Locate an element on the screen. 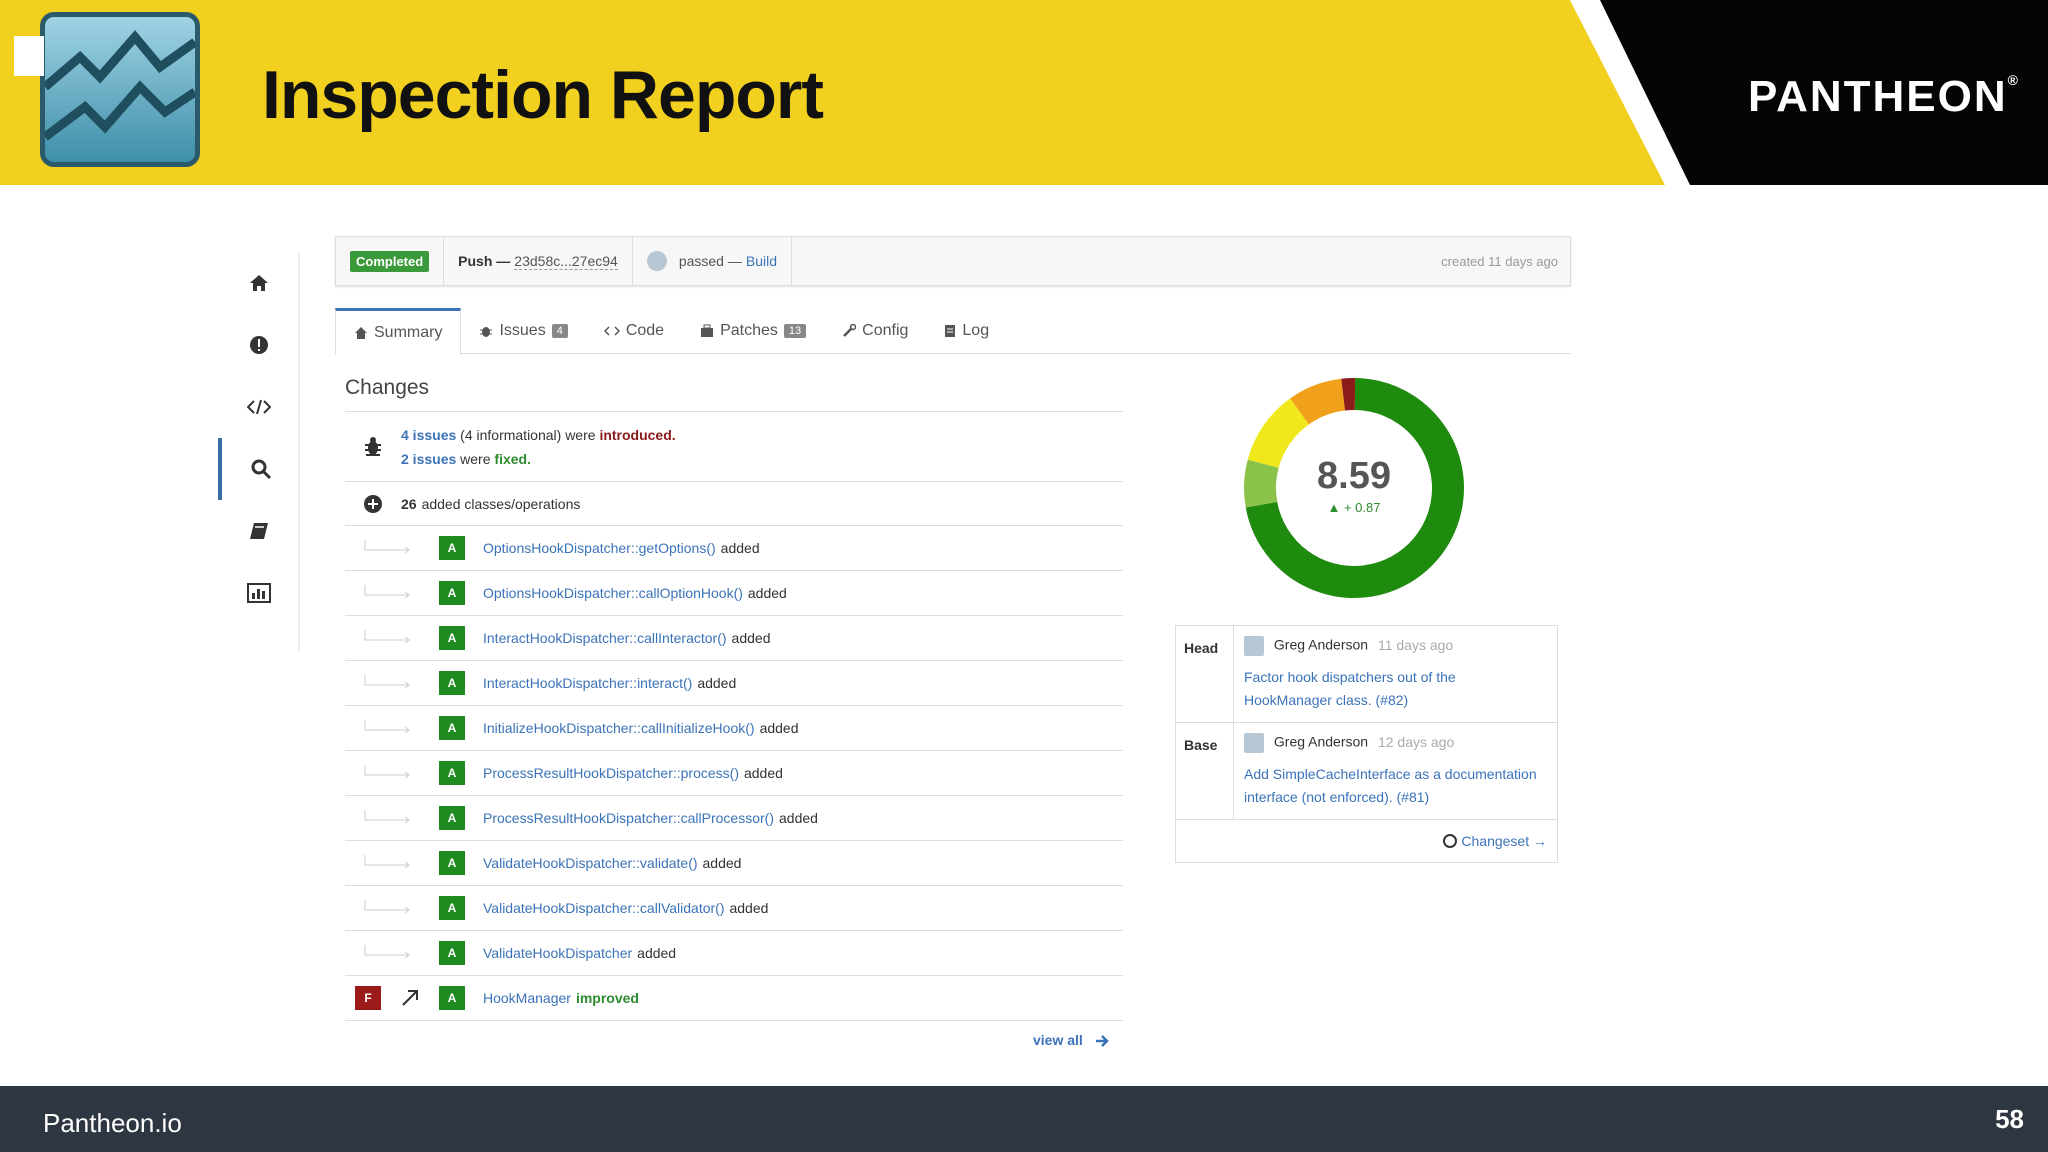 This screenshot has width=2048, height=1152. tab-label: Issues is located at coordinates (522, 330).